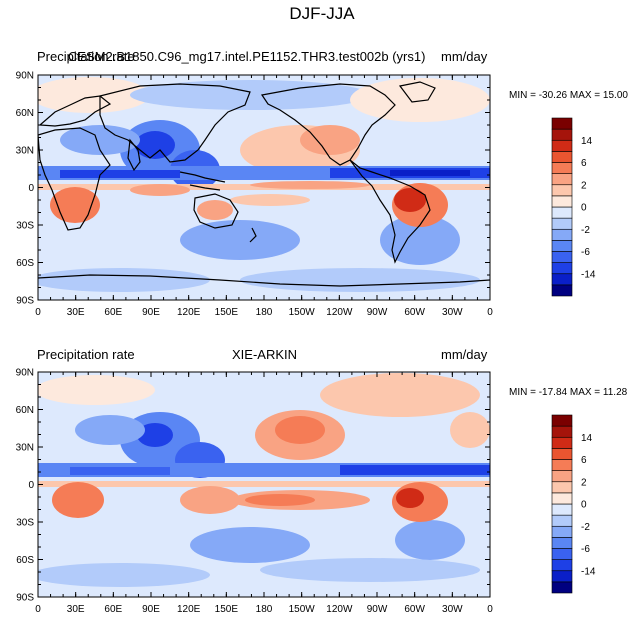 The image size is (644, 627). What do you see at coordinates (568, 392) in the screenshot?
I see `panel2-minmax: MIN = -17.84 MAX = 11.28` at bounding box center [568, 392].